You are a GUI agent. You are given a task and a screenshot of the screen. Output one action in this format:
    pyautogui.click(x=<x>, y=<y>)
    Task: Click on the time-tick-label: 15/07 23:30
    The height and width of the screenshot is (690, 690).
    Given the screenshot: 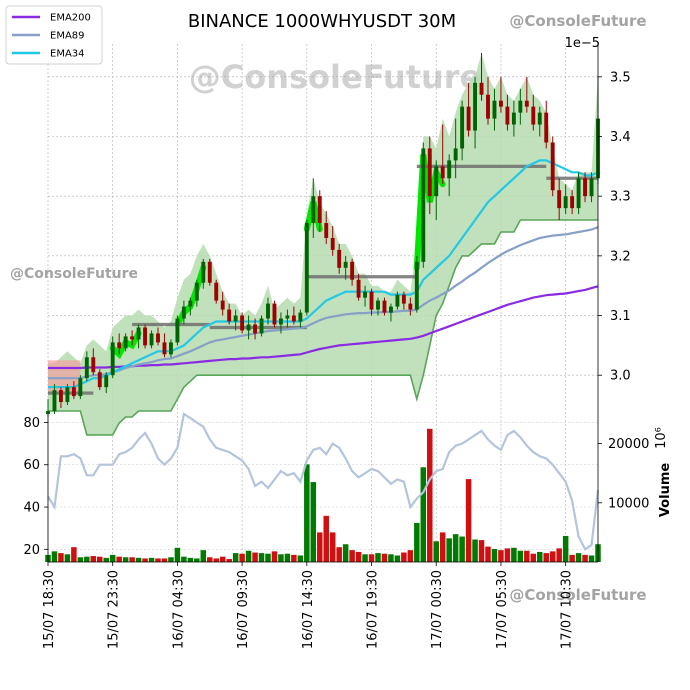 What is the action you would take?
    pyautogui.click(x=114, y=609)
    